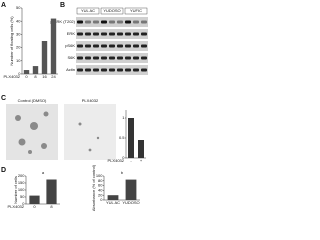 The height and width of the screenshot is (240, 320). Describe the element at coordinates (122, 172) in the screenshot. I see `chart-subtitle: b` at that location.